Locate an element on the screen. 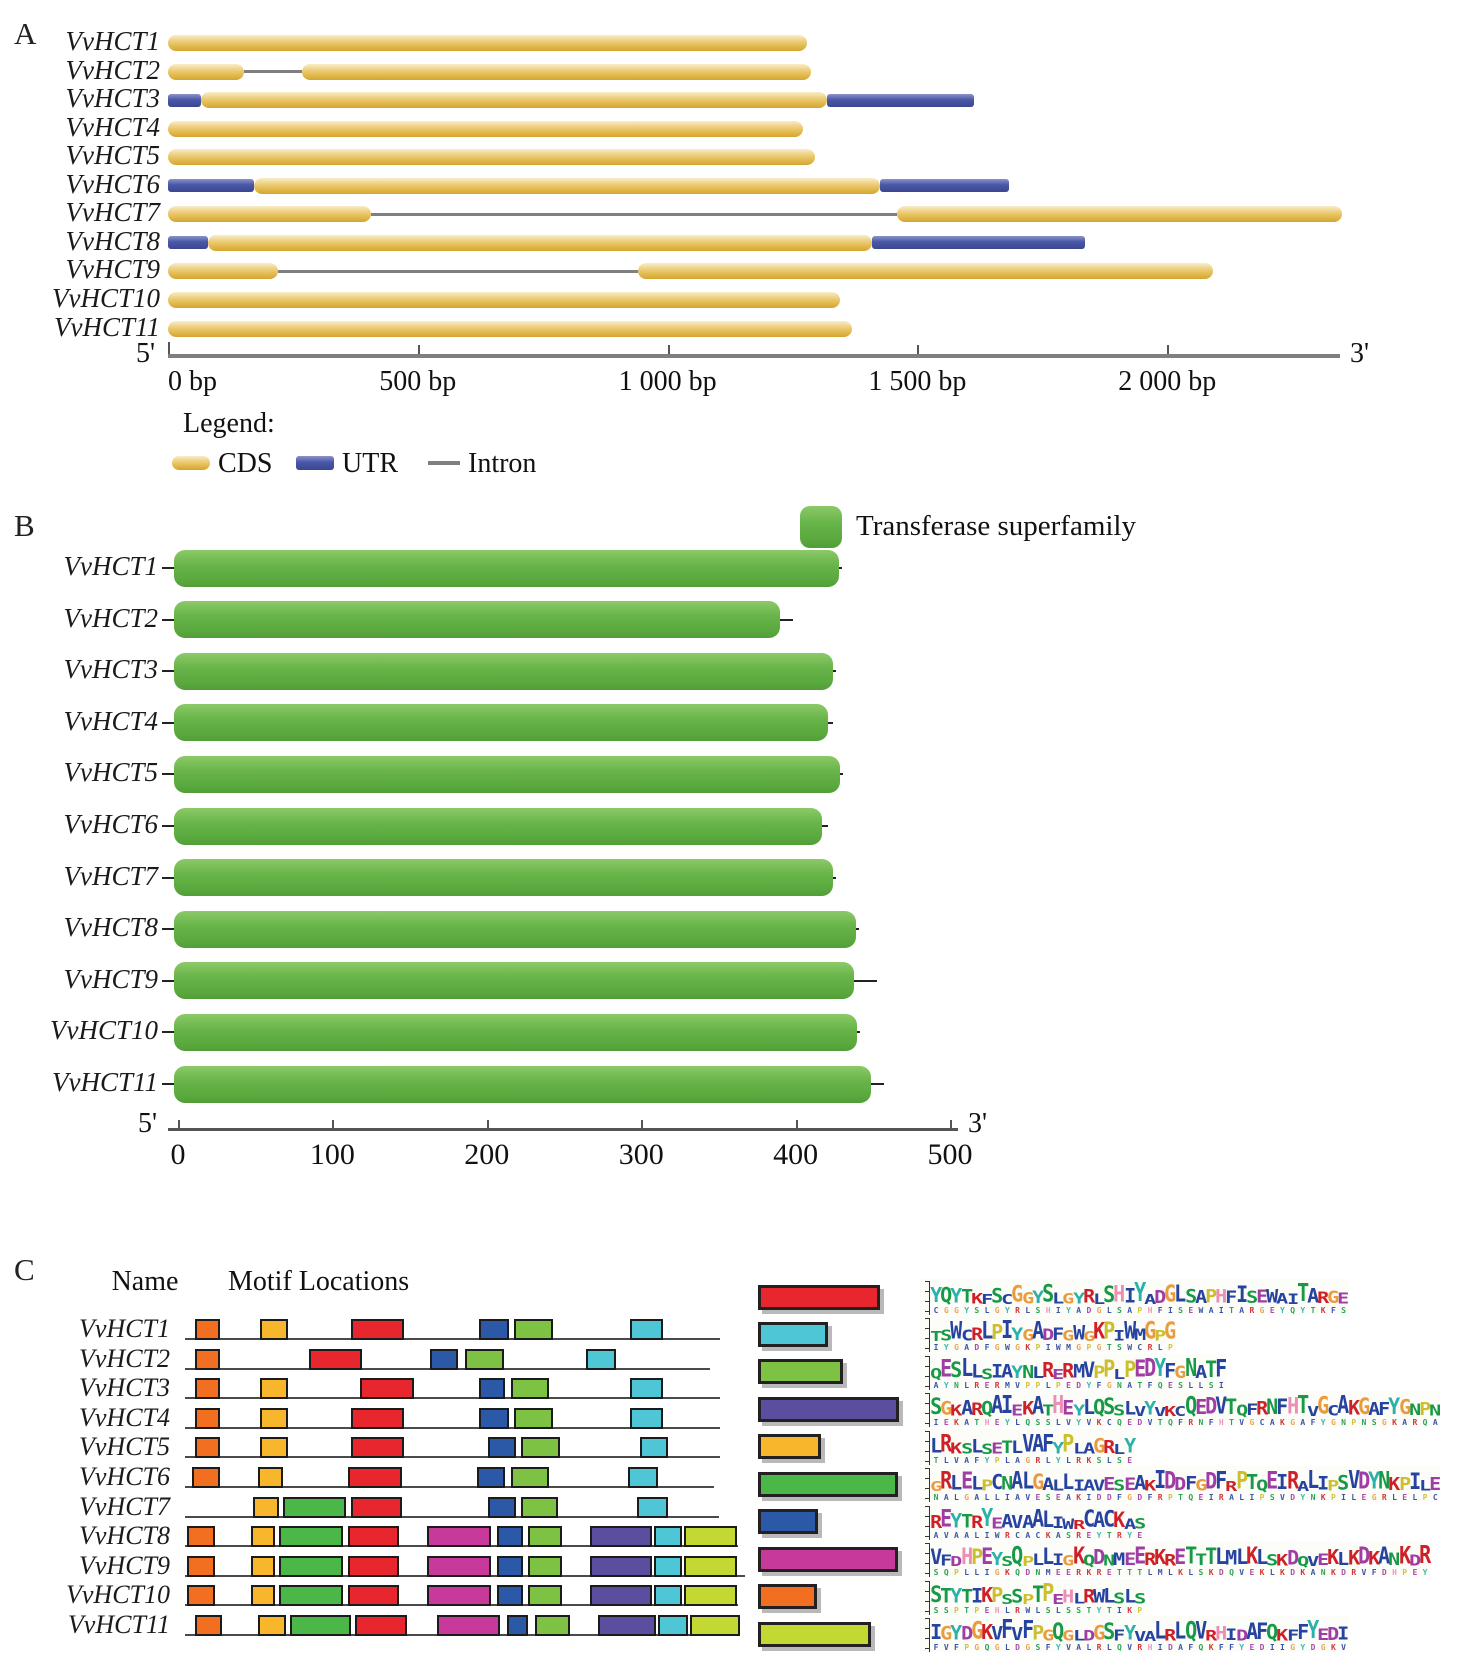  logo-main-letter: G is located at coordinates (1088, 1337).